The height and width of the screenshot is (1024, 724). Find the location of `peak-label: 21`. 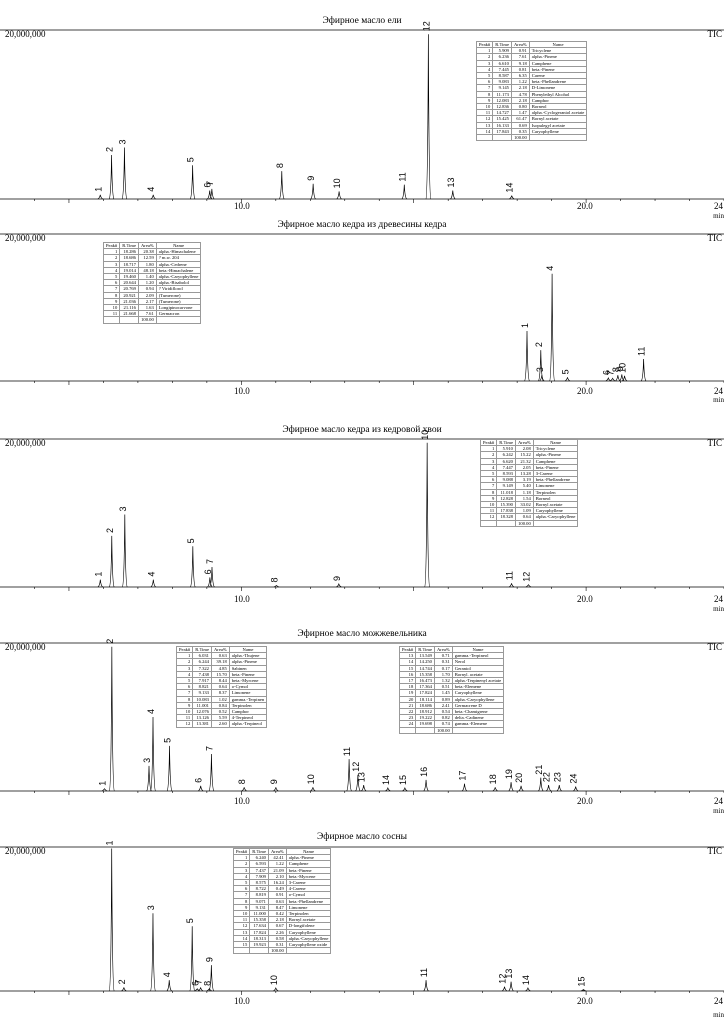

peak-label: 21 is located at coordinates (539, 770).